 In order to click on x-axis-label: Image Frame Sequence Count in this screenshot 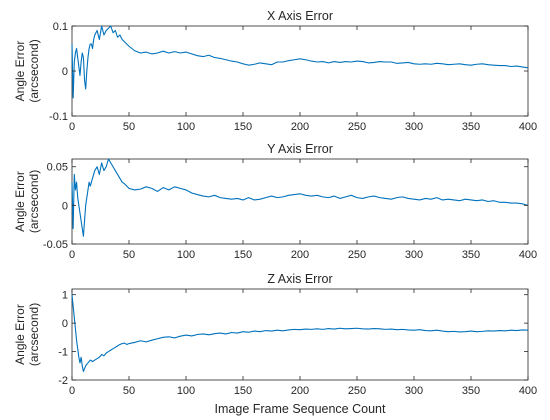, I will do `click(300, 409)`.